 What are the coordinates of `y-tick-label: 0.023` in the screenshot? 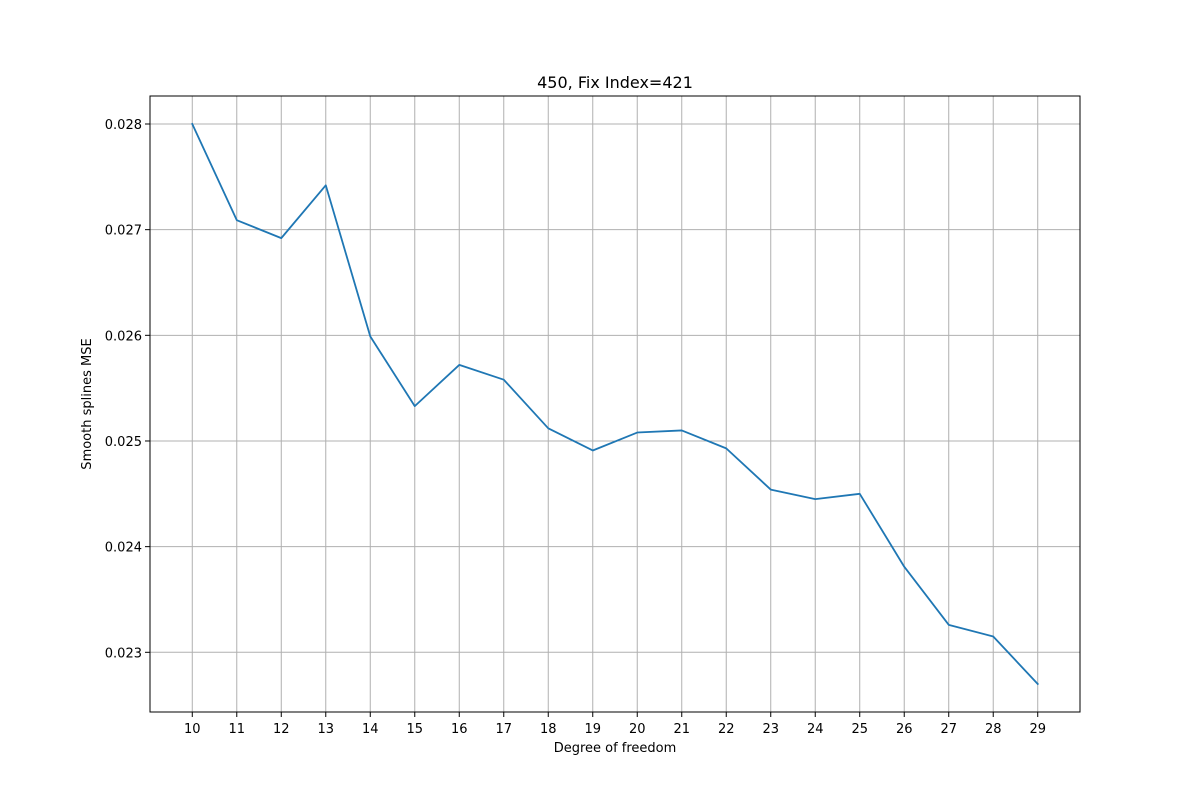 It's located at (123, 653).